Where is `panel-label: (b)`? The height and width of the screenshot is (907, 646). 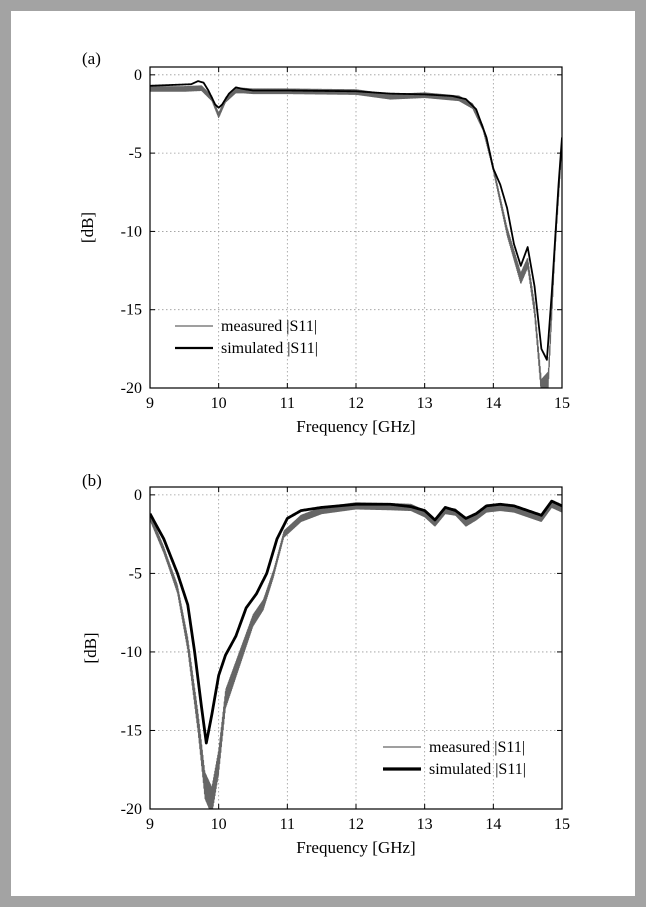 panel-label: (b) is located at coordinates (92, 480).